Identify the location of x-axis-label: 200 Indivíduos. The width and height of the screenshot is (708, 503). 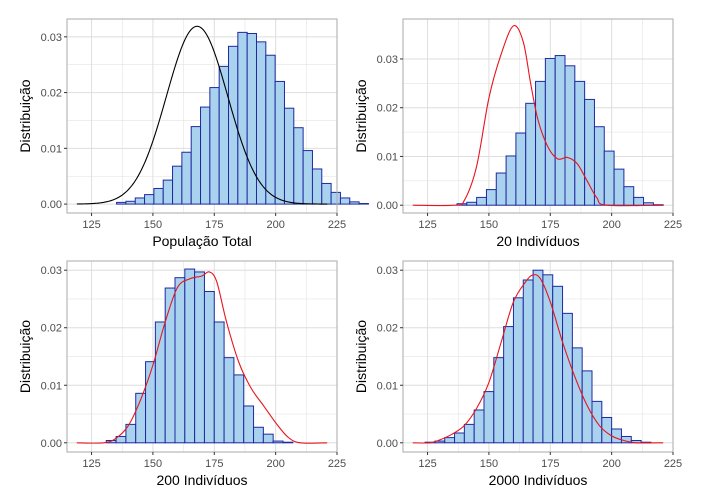
(201, 480).